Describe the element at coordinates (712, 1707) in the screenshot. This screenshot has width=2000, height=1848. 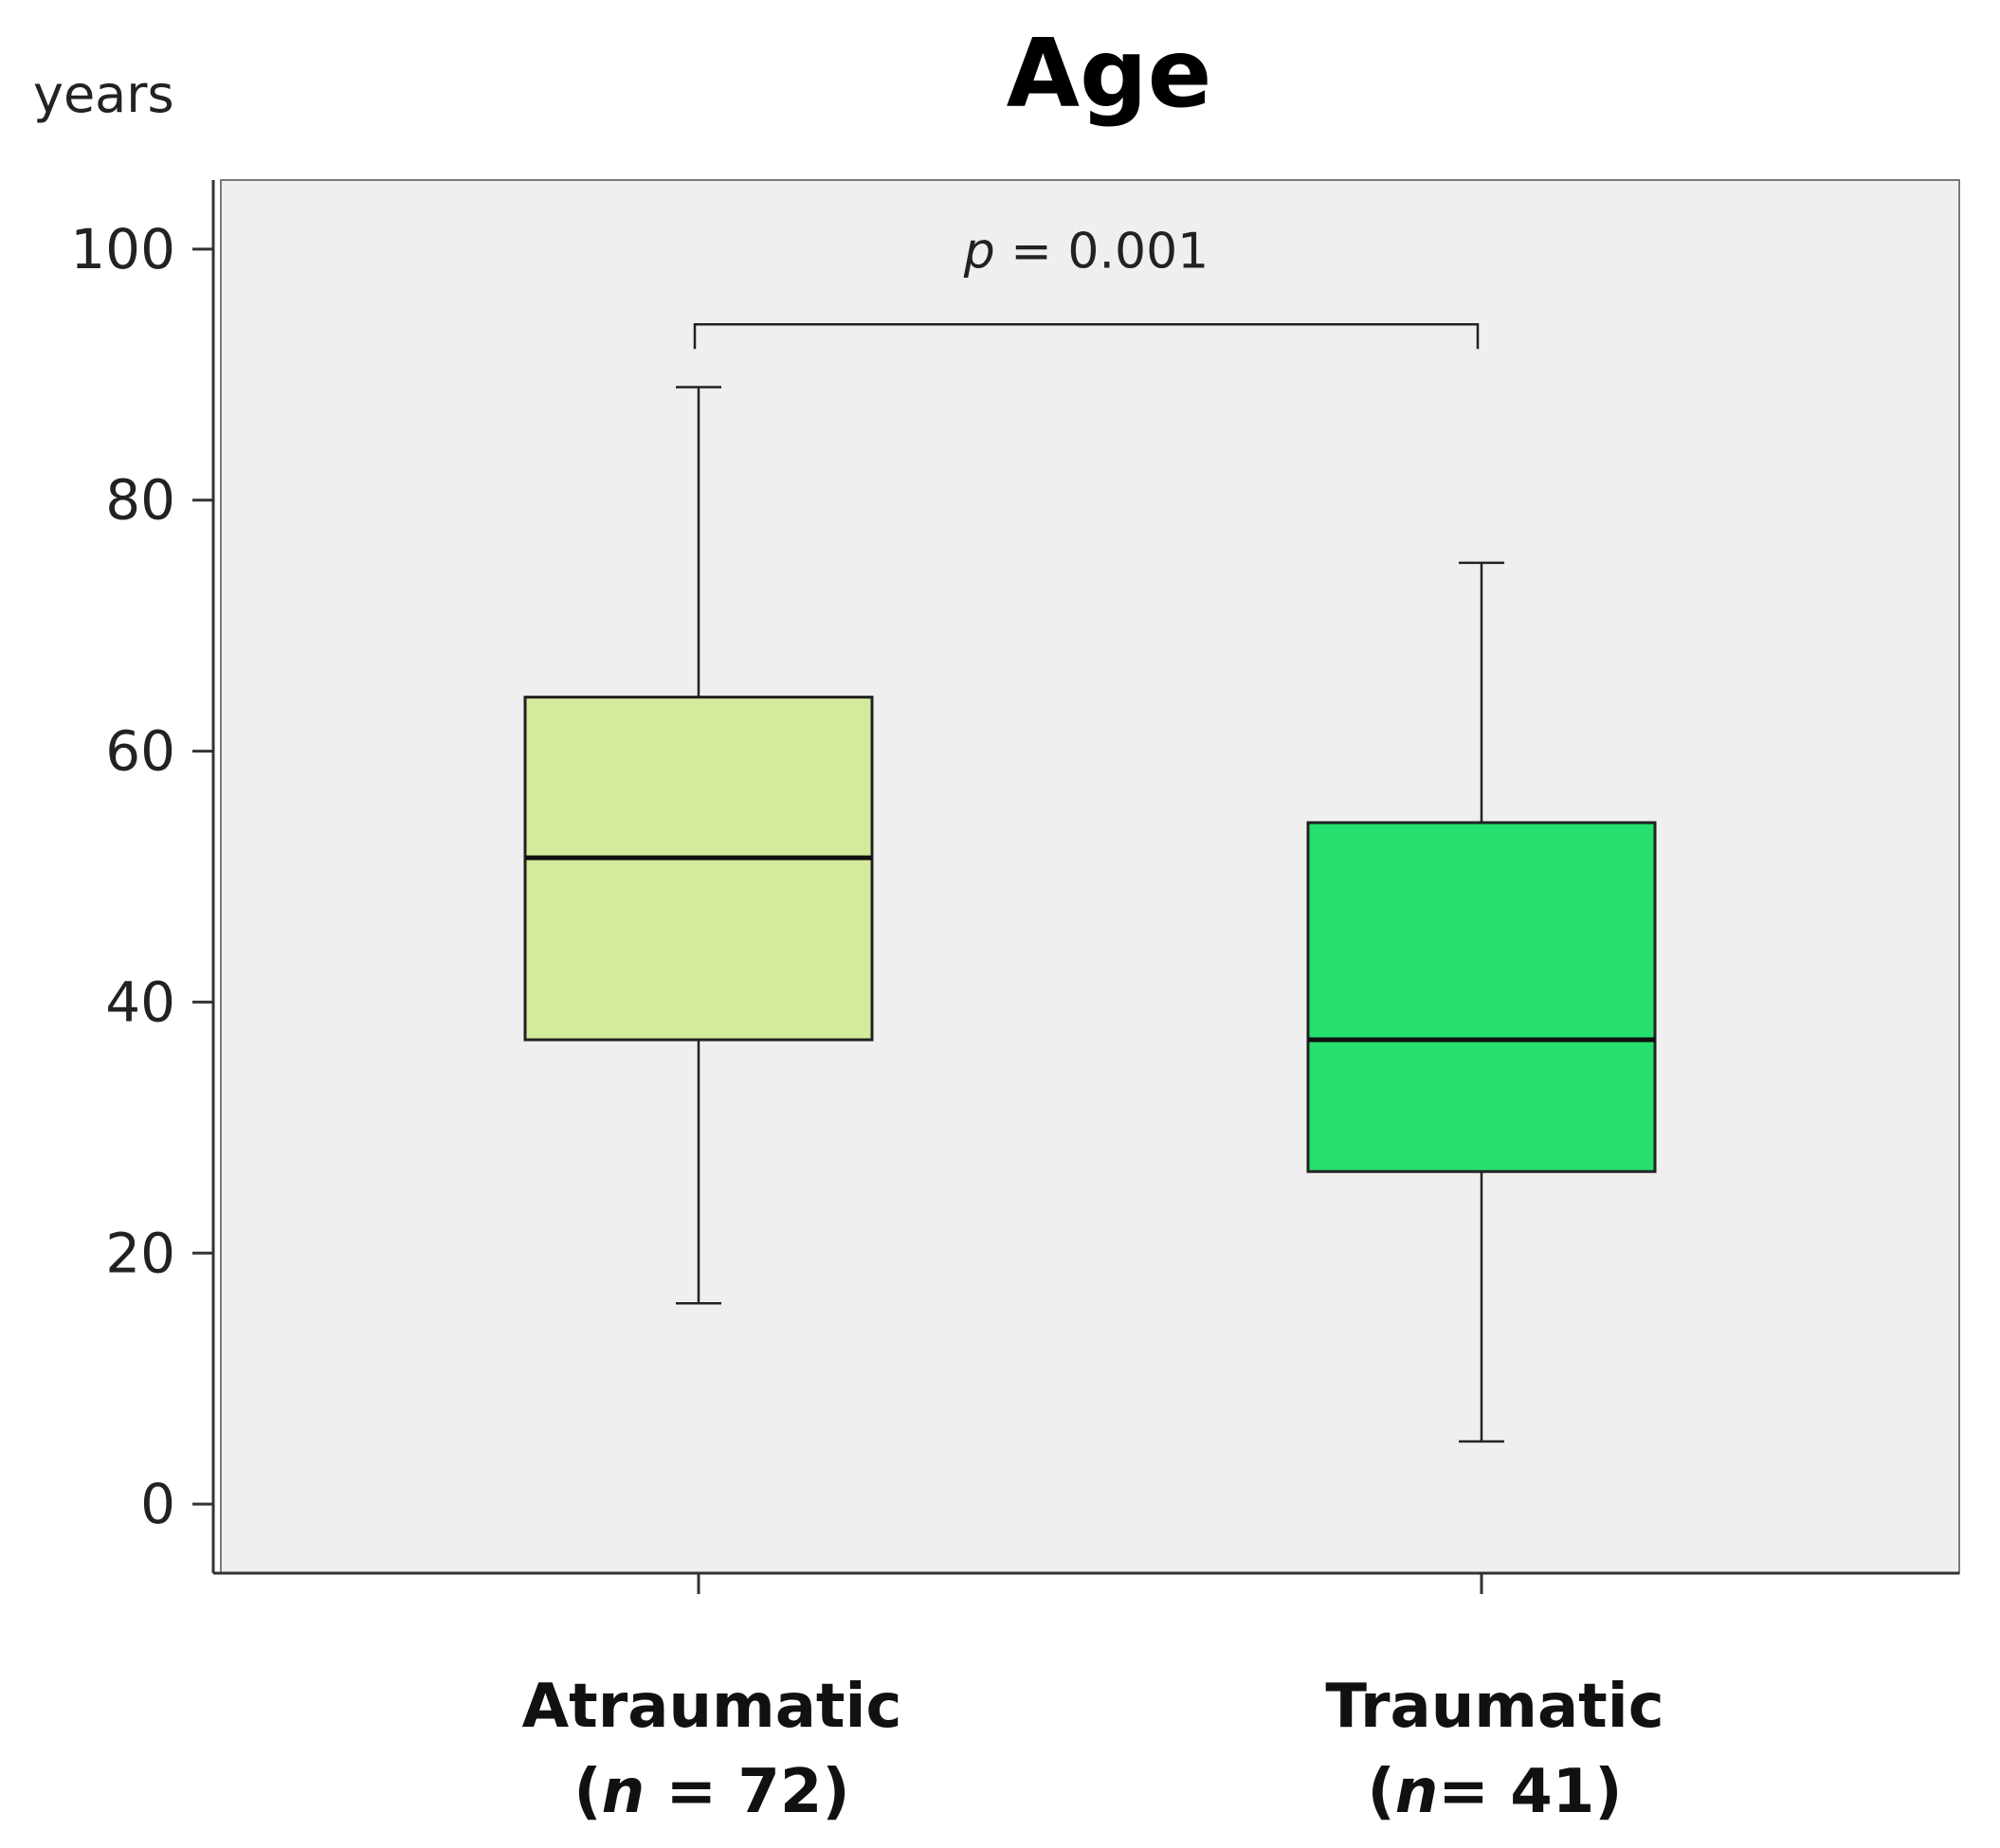
I see `category-label-atraumatic: Atraumatic` at that location.